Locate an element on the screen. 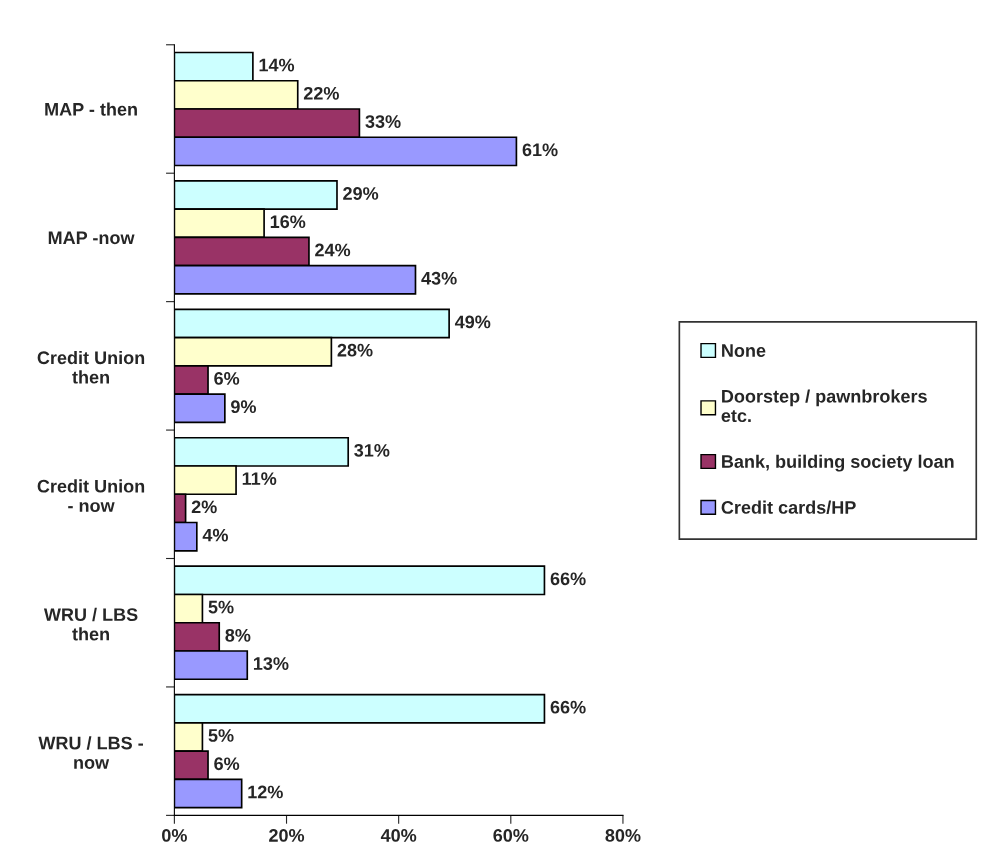  y-tick-label: WRU / LBS then is located at coordinates (90, 624).